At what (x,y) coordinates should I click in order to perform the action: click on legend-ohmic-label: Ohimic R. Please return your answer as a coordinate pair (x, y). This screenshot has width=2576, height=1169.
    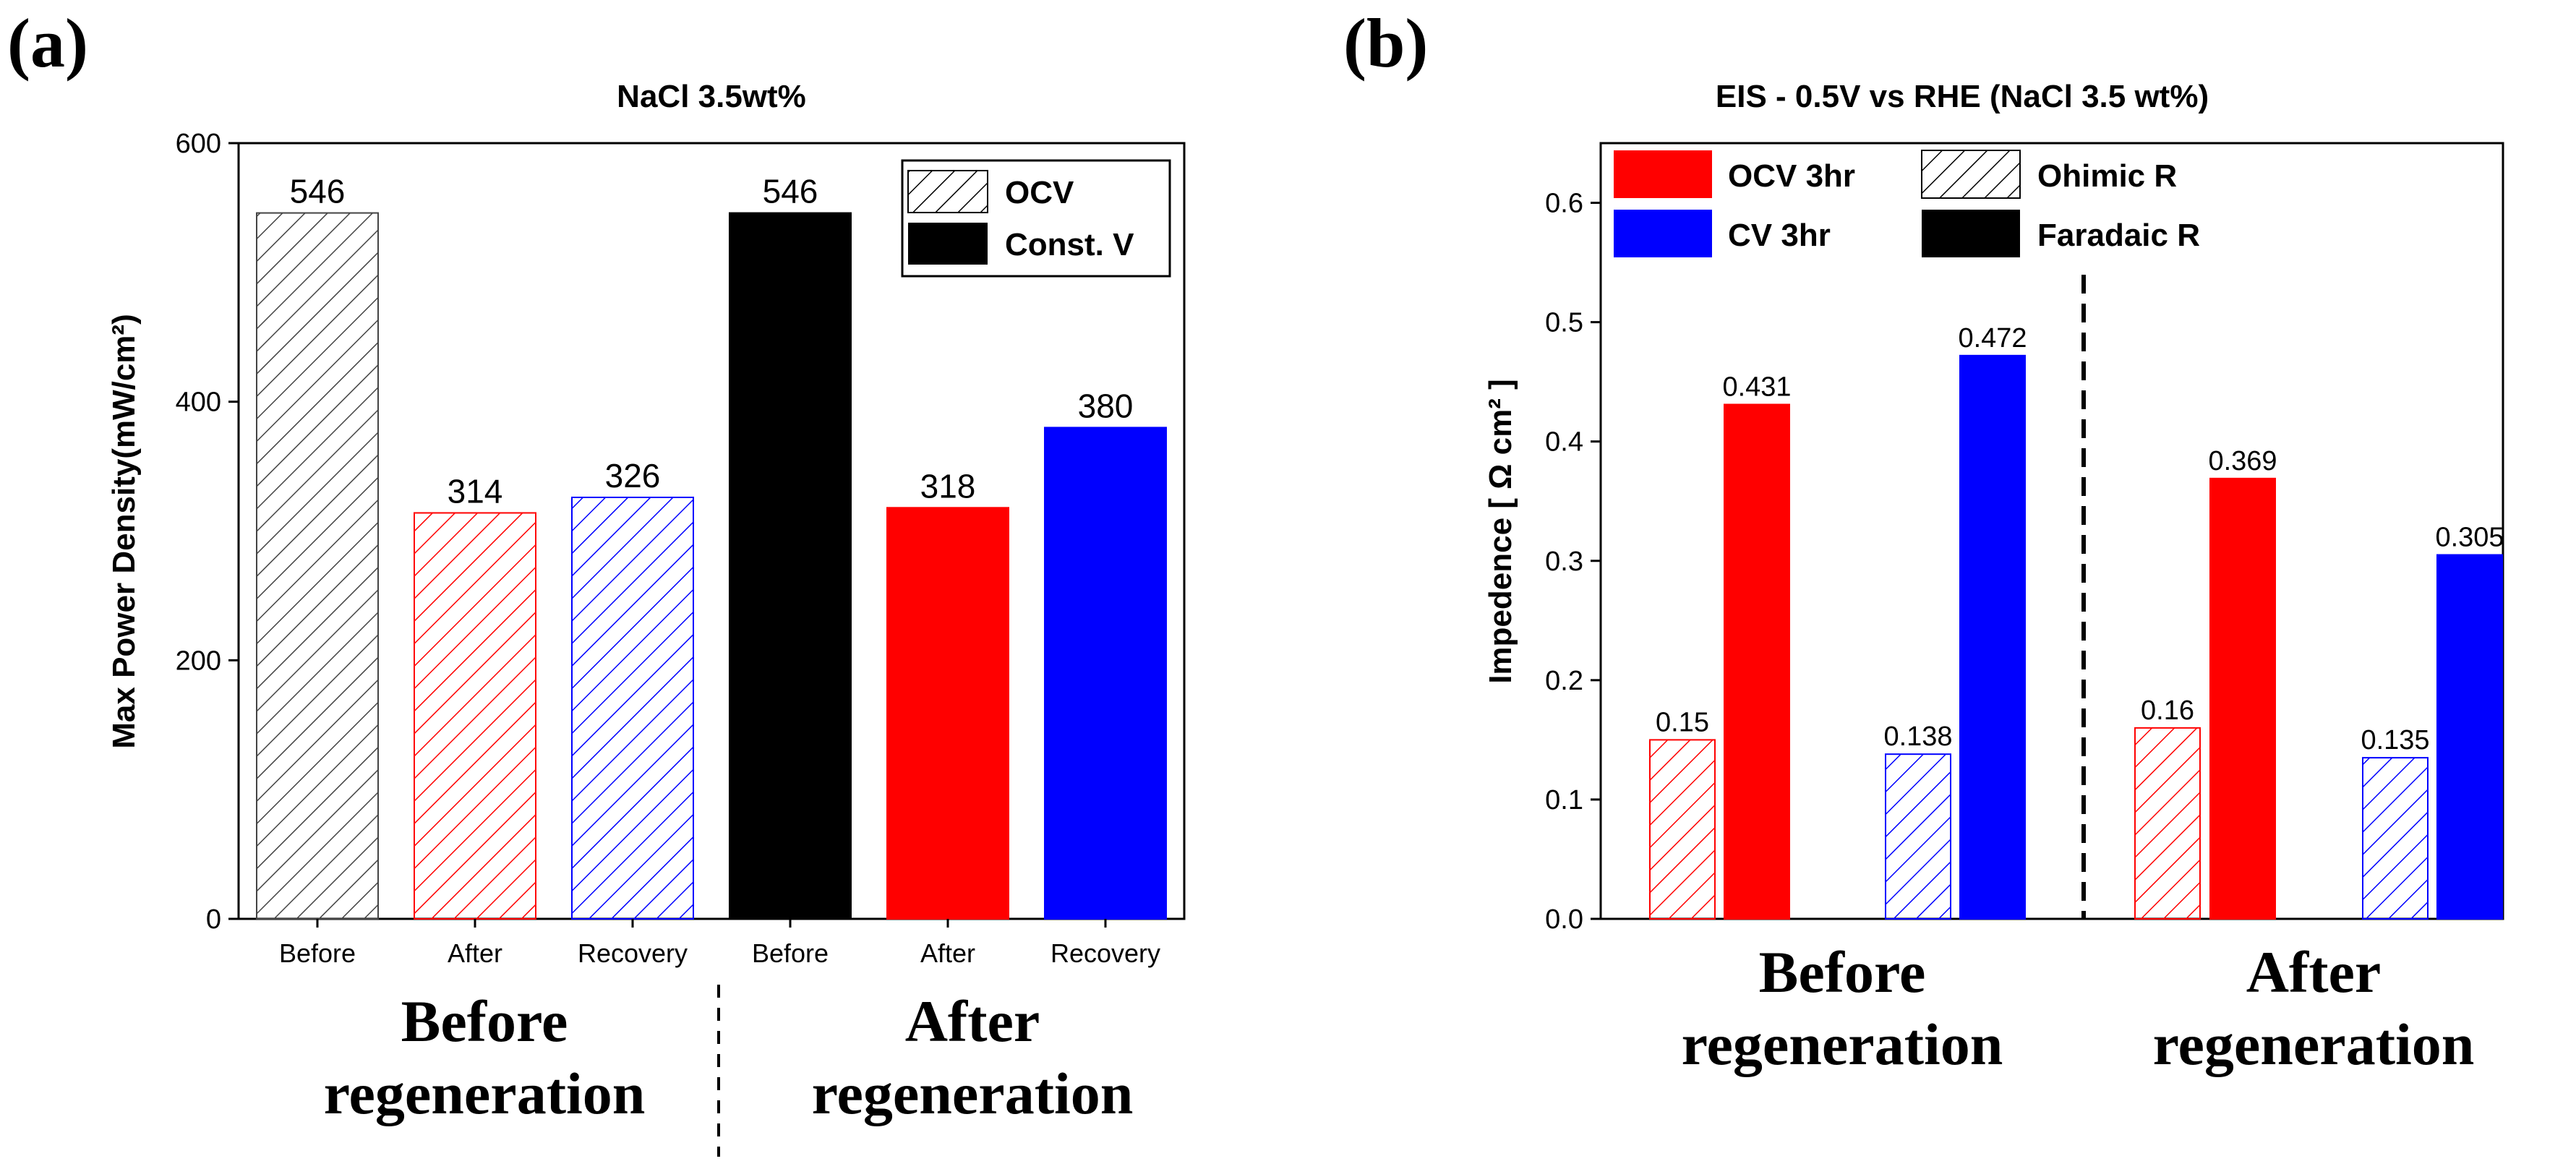
    Looking at the image, I should click on (2107, 176).